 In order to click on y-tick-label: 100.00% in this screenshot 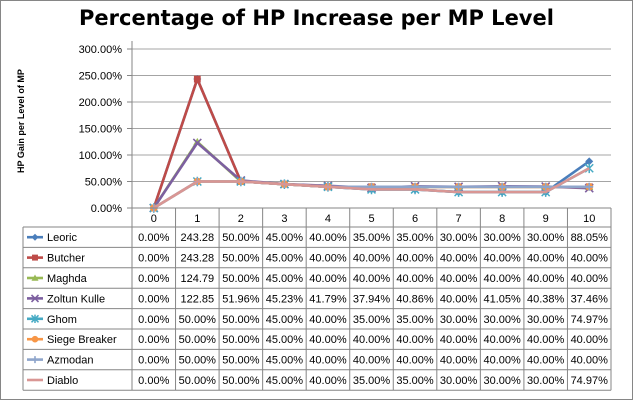, I will do `click(101, 156)`.